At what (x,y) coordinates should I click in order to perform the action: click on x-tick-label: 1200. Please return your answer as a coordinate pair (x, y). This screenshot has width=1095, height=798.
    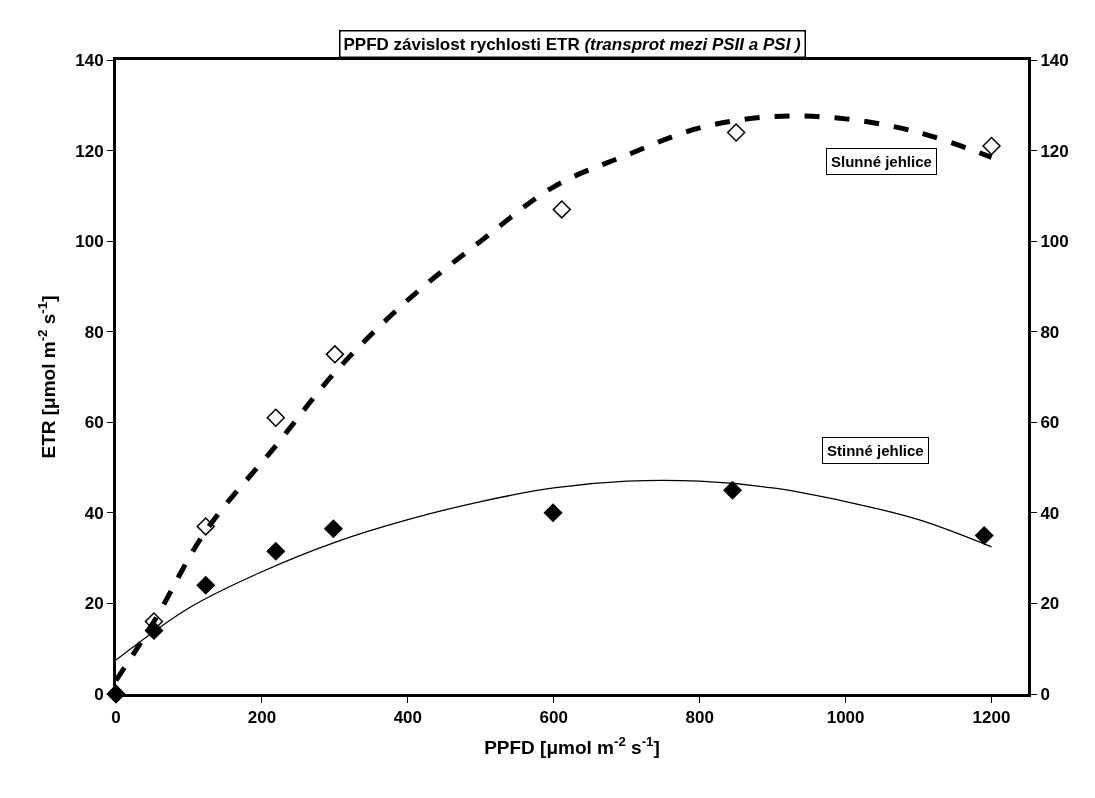
    Looking at the image, I should click on (991, 718).